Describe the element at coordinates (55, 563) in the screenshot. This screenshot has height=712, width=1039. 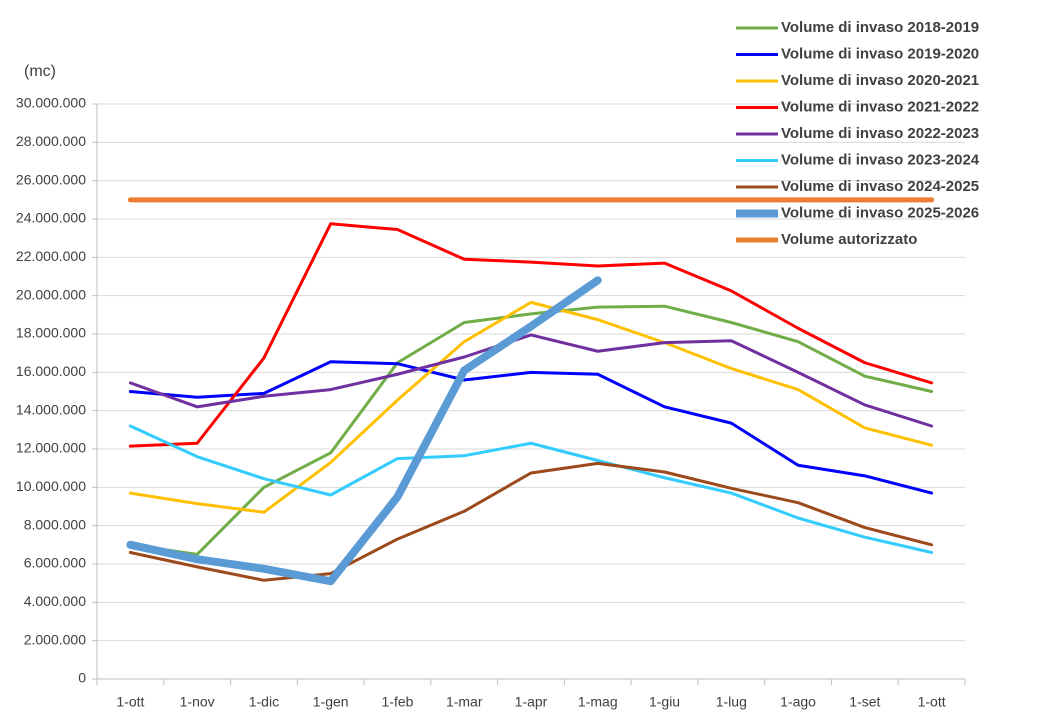
I see `y-tick-label: 6.000.000` at that location.